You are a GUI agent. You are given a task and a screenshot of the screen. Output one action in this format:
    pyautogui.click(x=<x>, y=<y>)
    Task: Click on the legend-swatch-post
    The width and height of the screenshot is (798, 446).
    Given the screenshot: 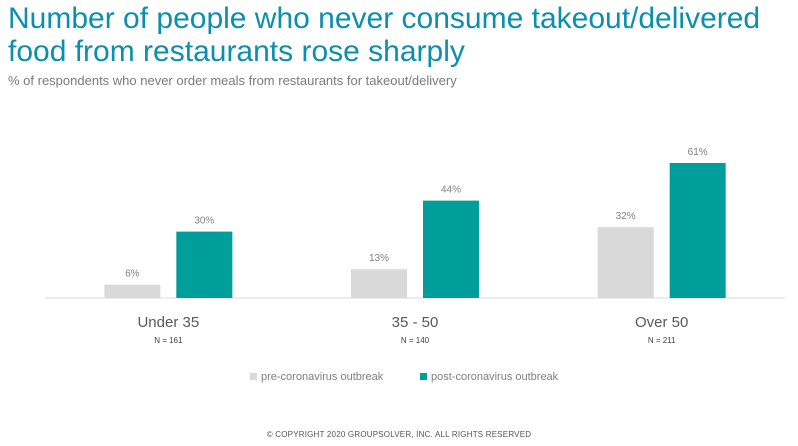 What is the action you would take?
    pyautogui.click(x=423, y=376)
    